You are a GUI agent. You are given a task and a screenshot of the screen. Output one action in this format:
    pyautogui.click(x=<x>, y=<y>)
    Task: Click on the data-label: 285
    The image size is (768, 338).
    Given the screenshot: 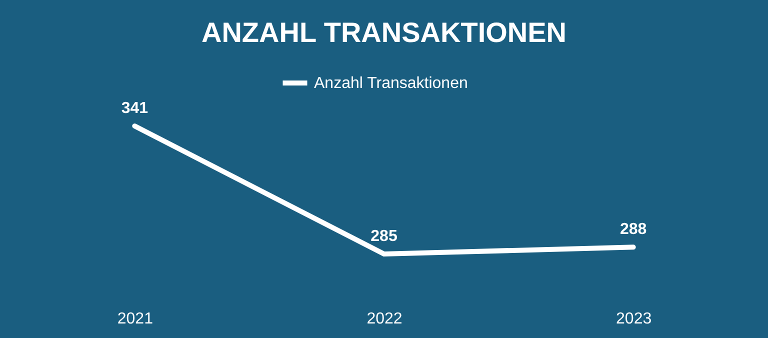 What is the action you would take?
    pyautogui.click(x=384, y=236)
    